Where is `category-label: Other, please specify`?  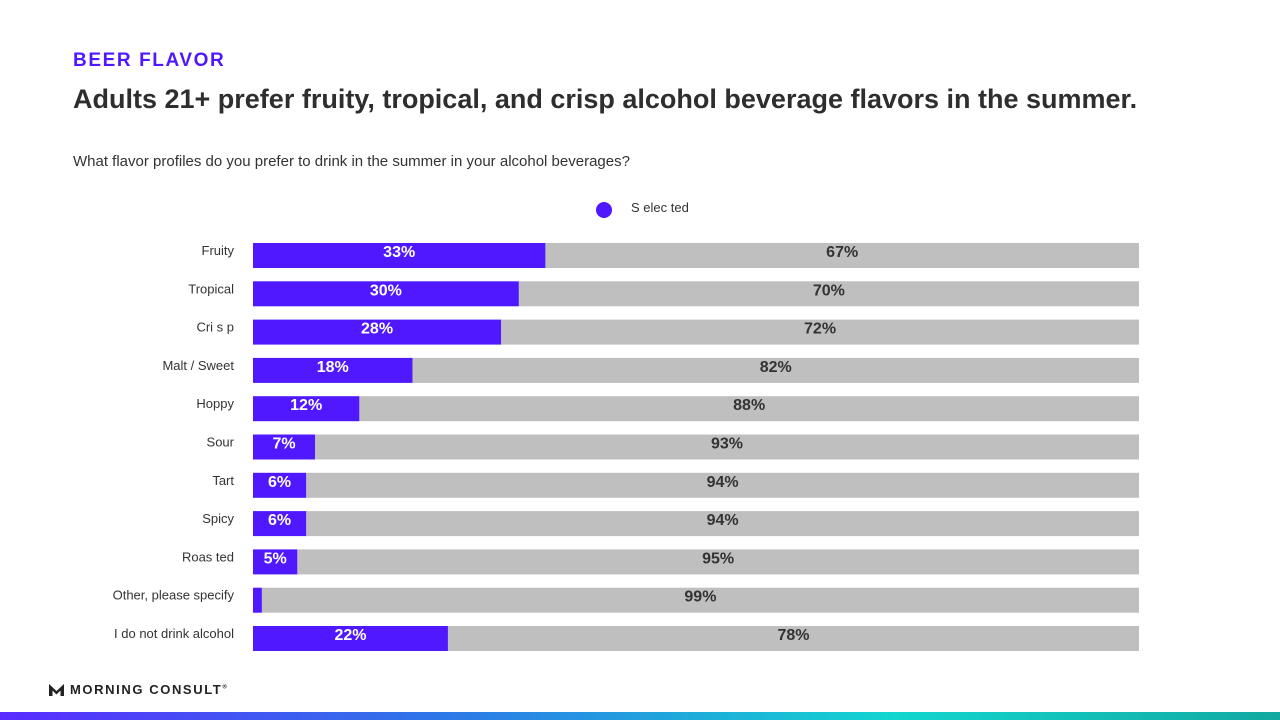 category-label: Other, please specify is located at coordinates (174, 595).